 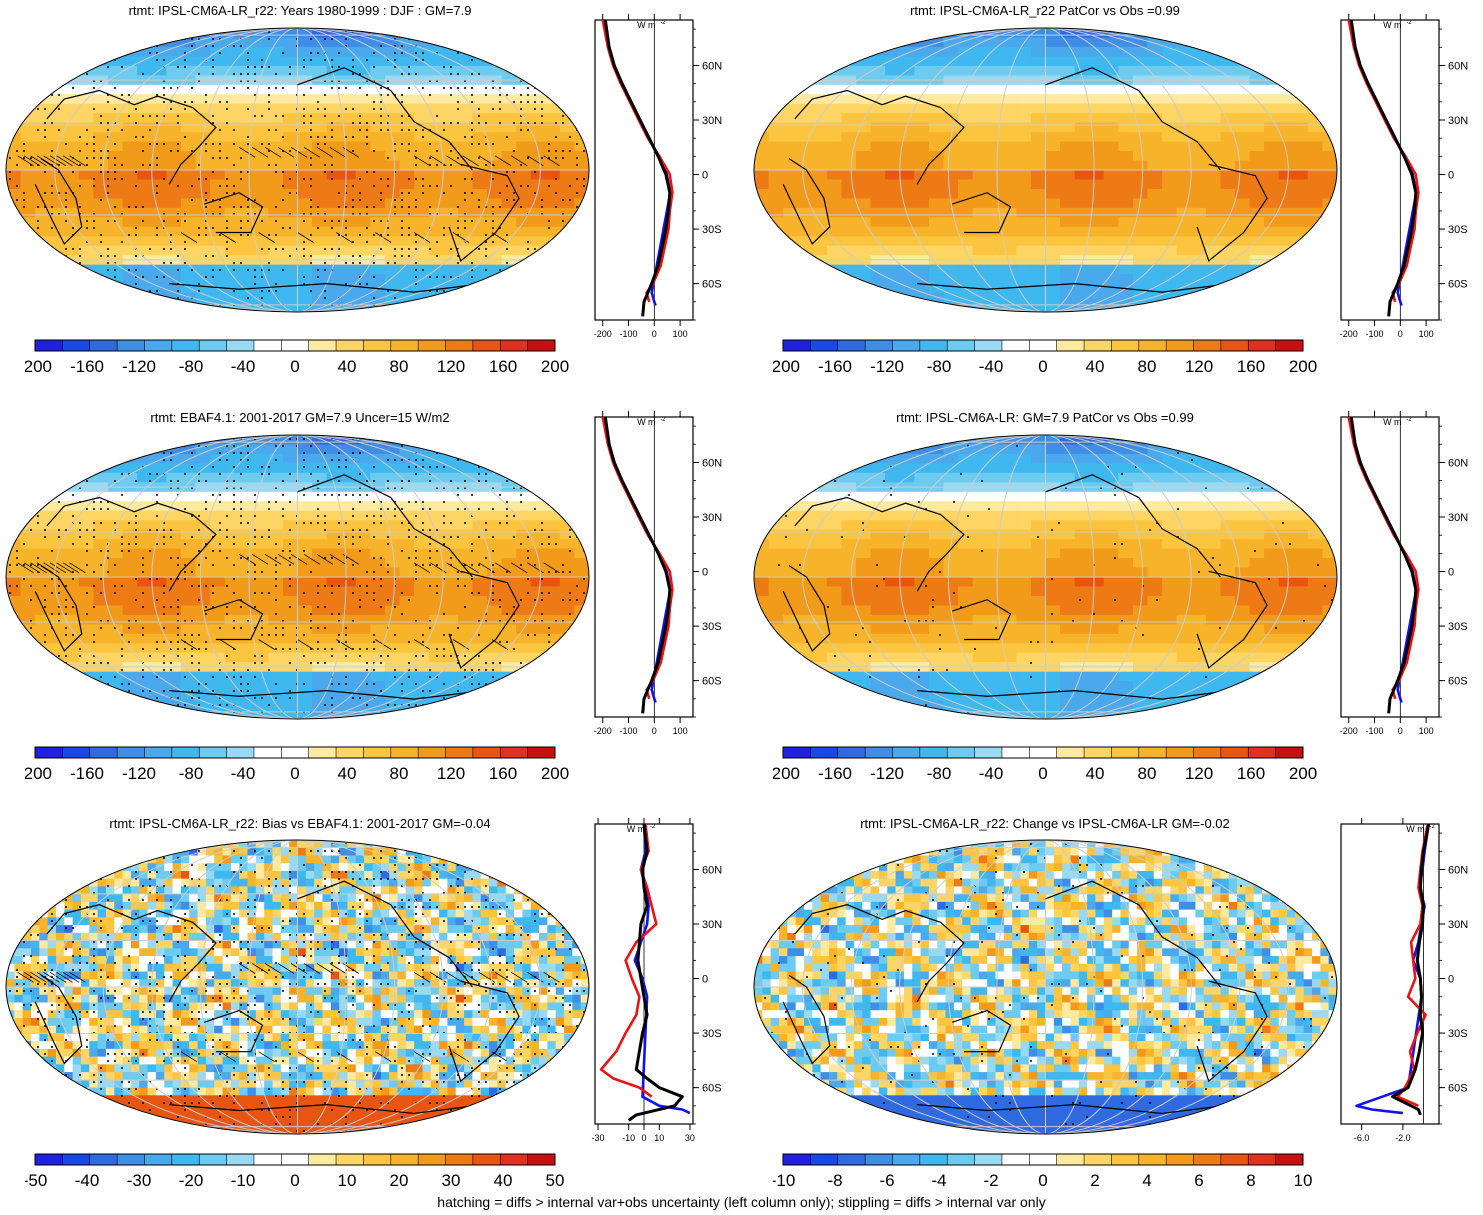 I want to click on map-panel, so click(x=297, y=577).